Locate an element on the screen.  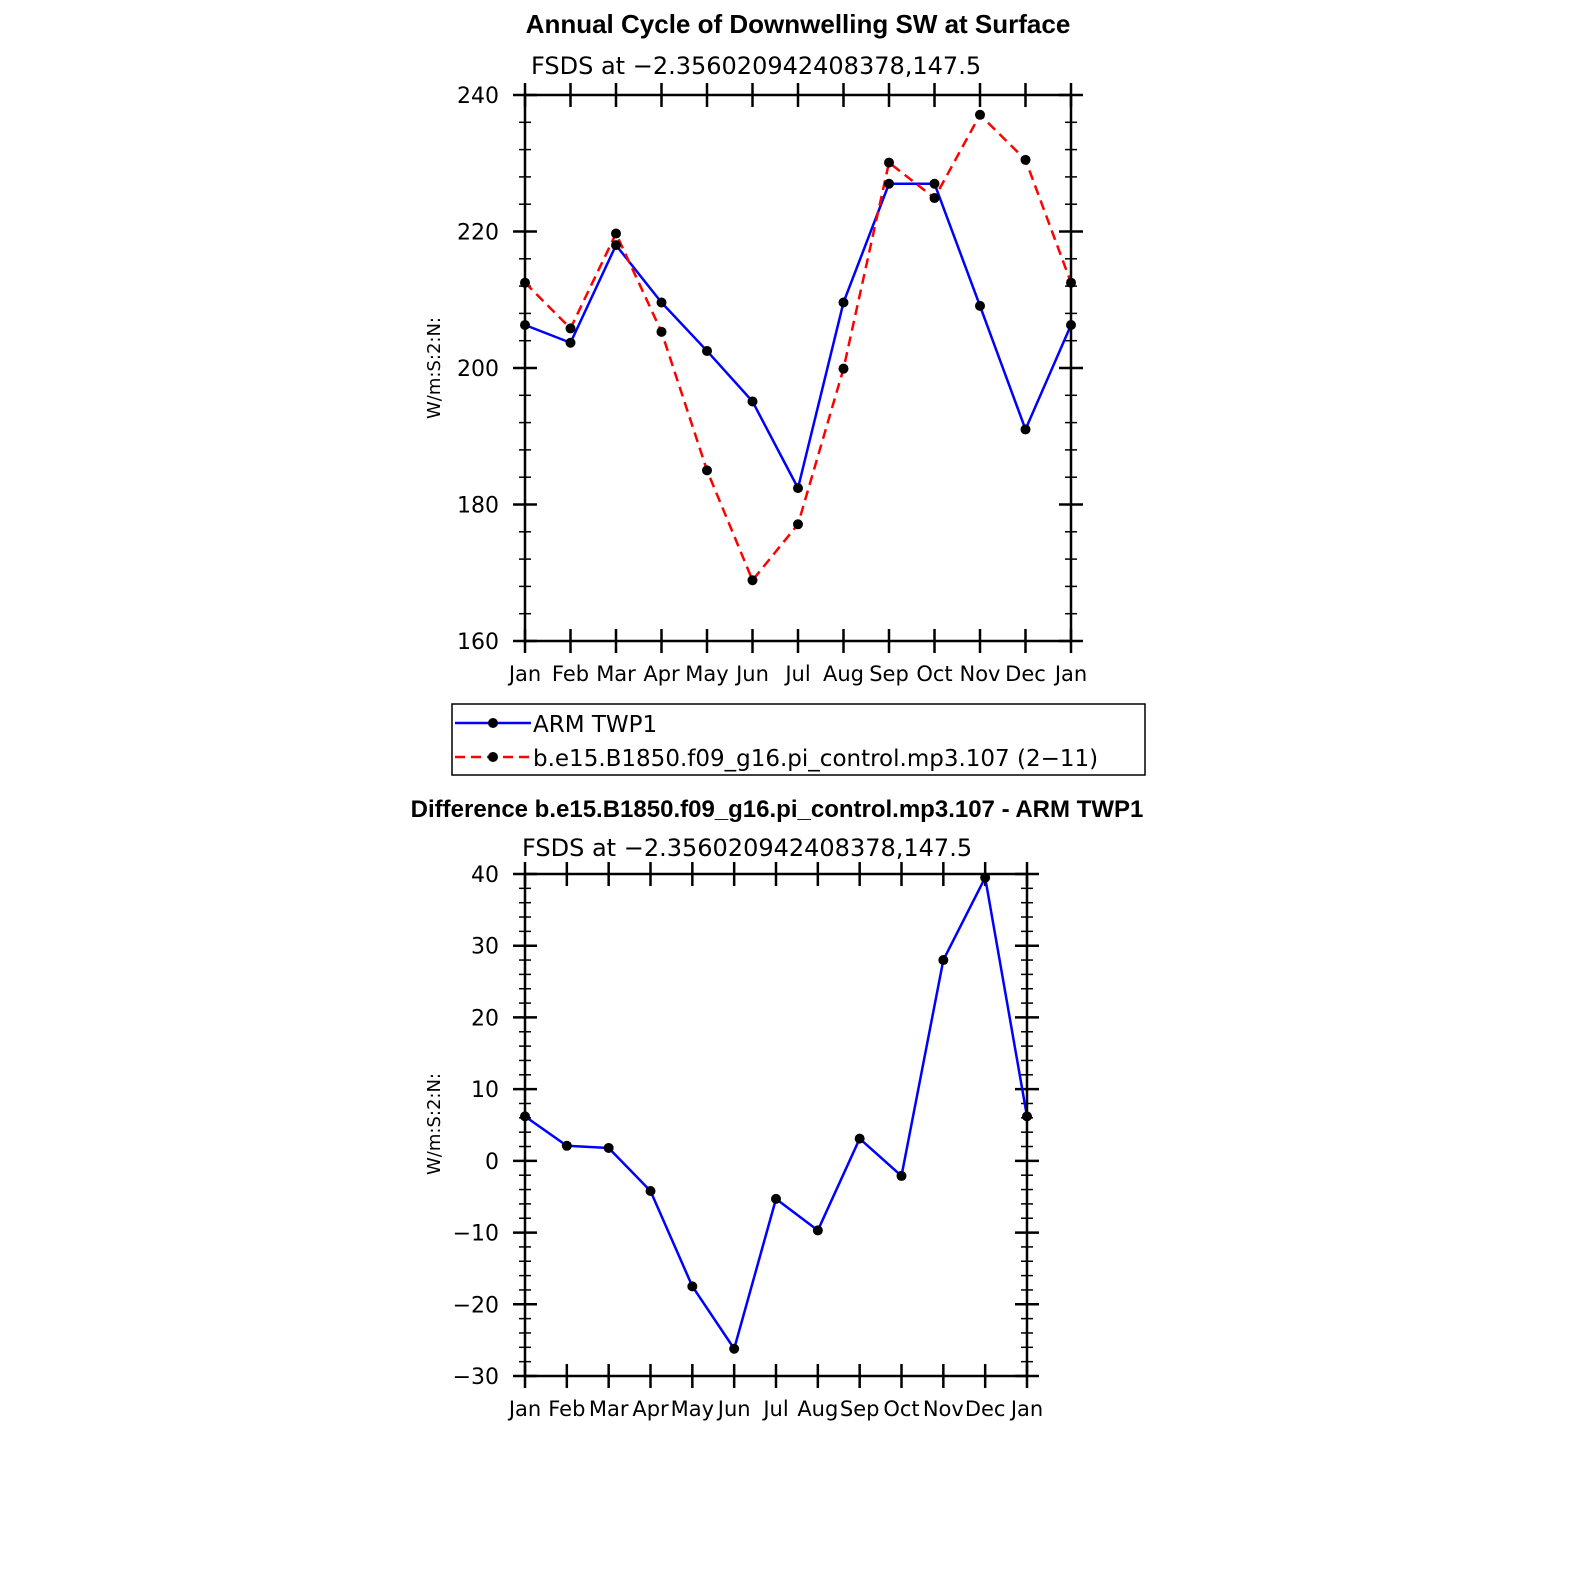
ytick-label: 240 is located at coordinates (478, 96).